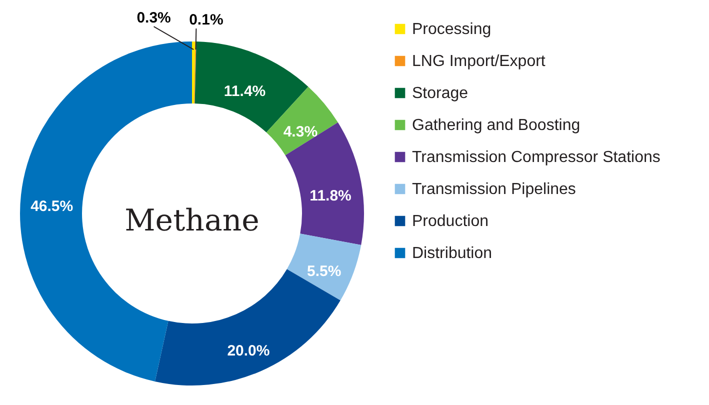 The width and height of the screenshot is (709, 405). I want to click on legend-label: Distribution, so click(452, 253).